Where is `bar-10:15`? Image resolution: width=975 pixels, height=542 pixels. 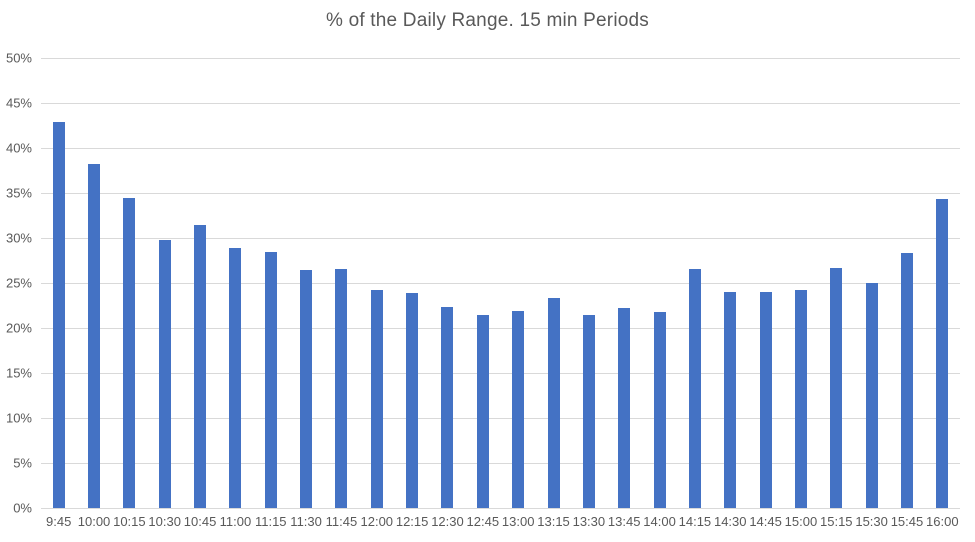
bar-10:15 is located at coordinates (129, 352).